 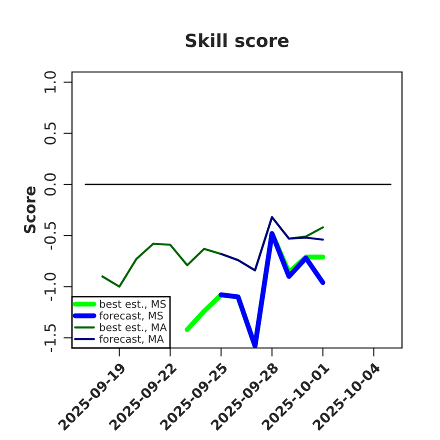 What do you see at coordinates (50, 338) in the screenshot?
I see `y-tick-label: -1.5` at bounding box center [50, 338].